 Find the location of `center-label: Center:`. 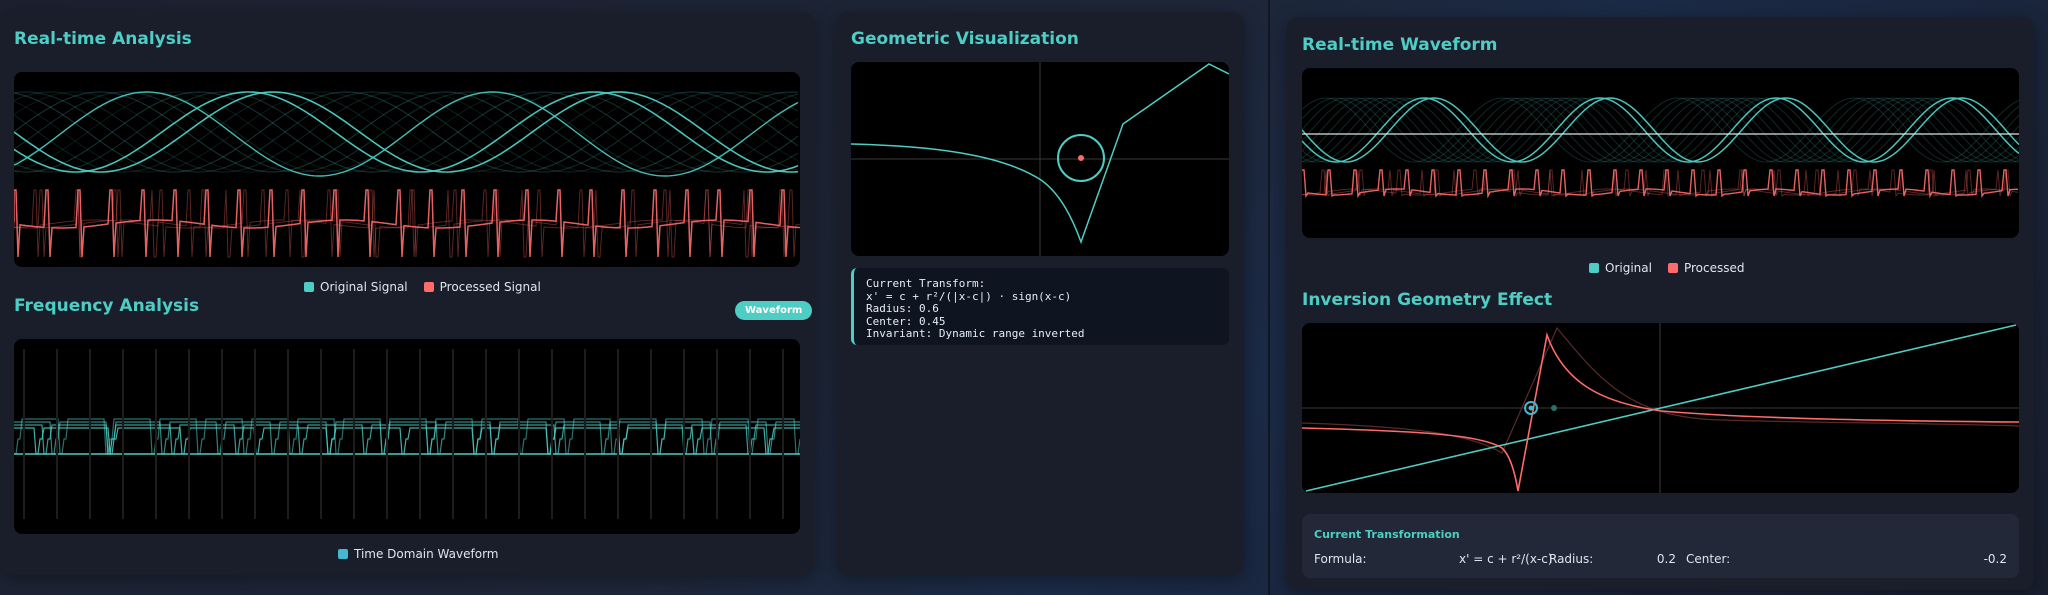

center-label: Center: is located at coordinates (1708, 559).